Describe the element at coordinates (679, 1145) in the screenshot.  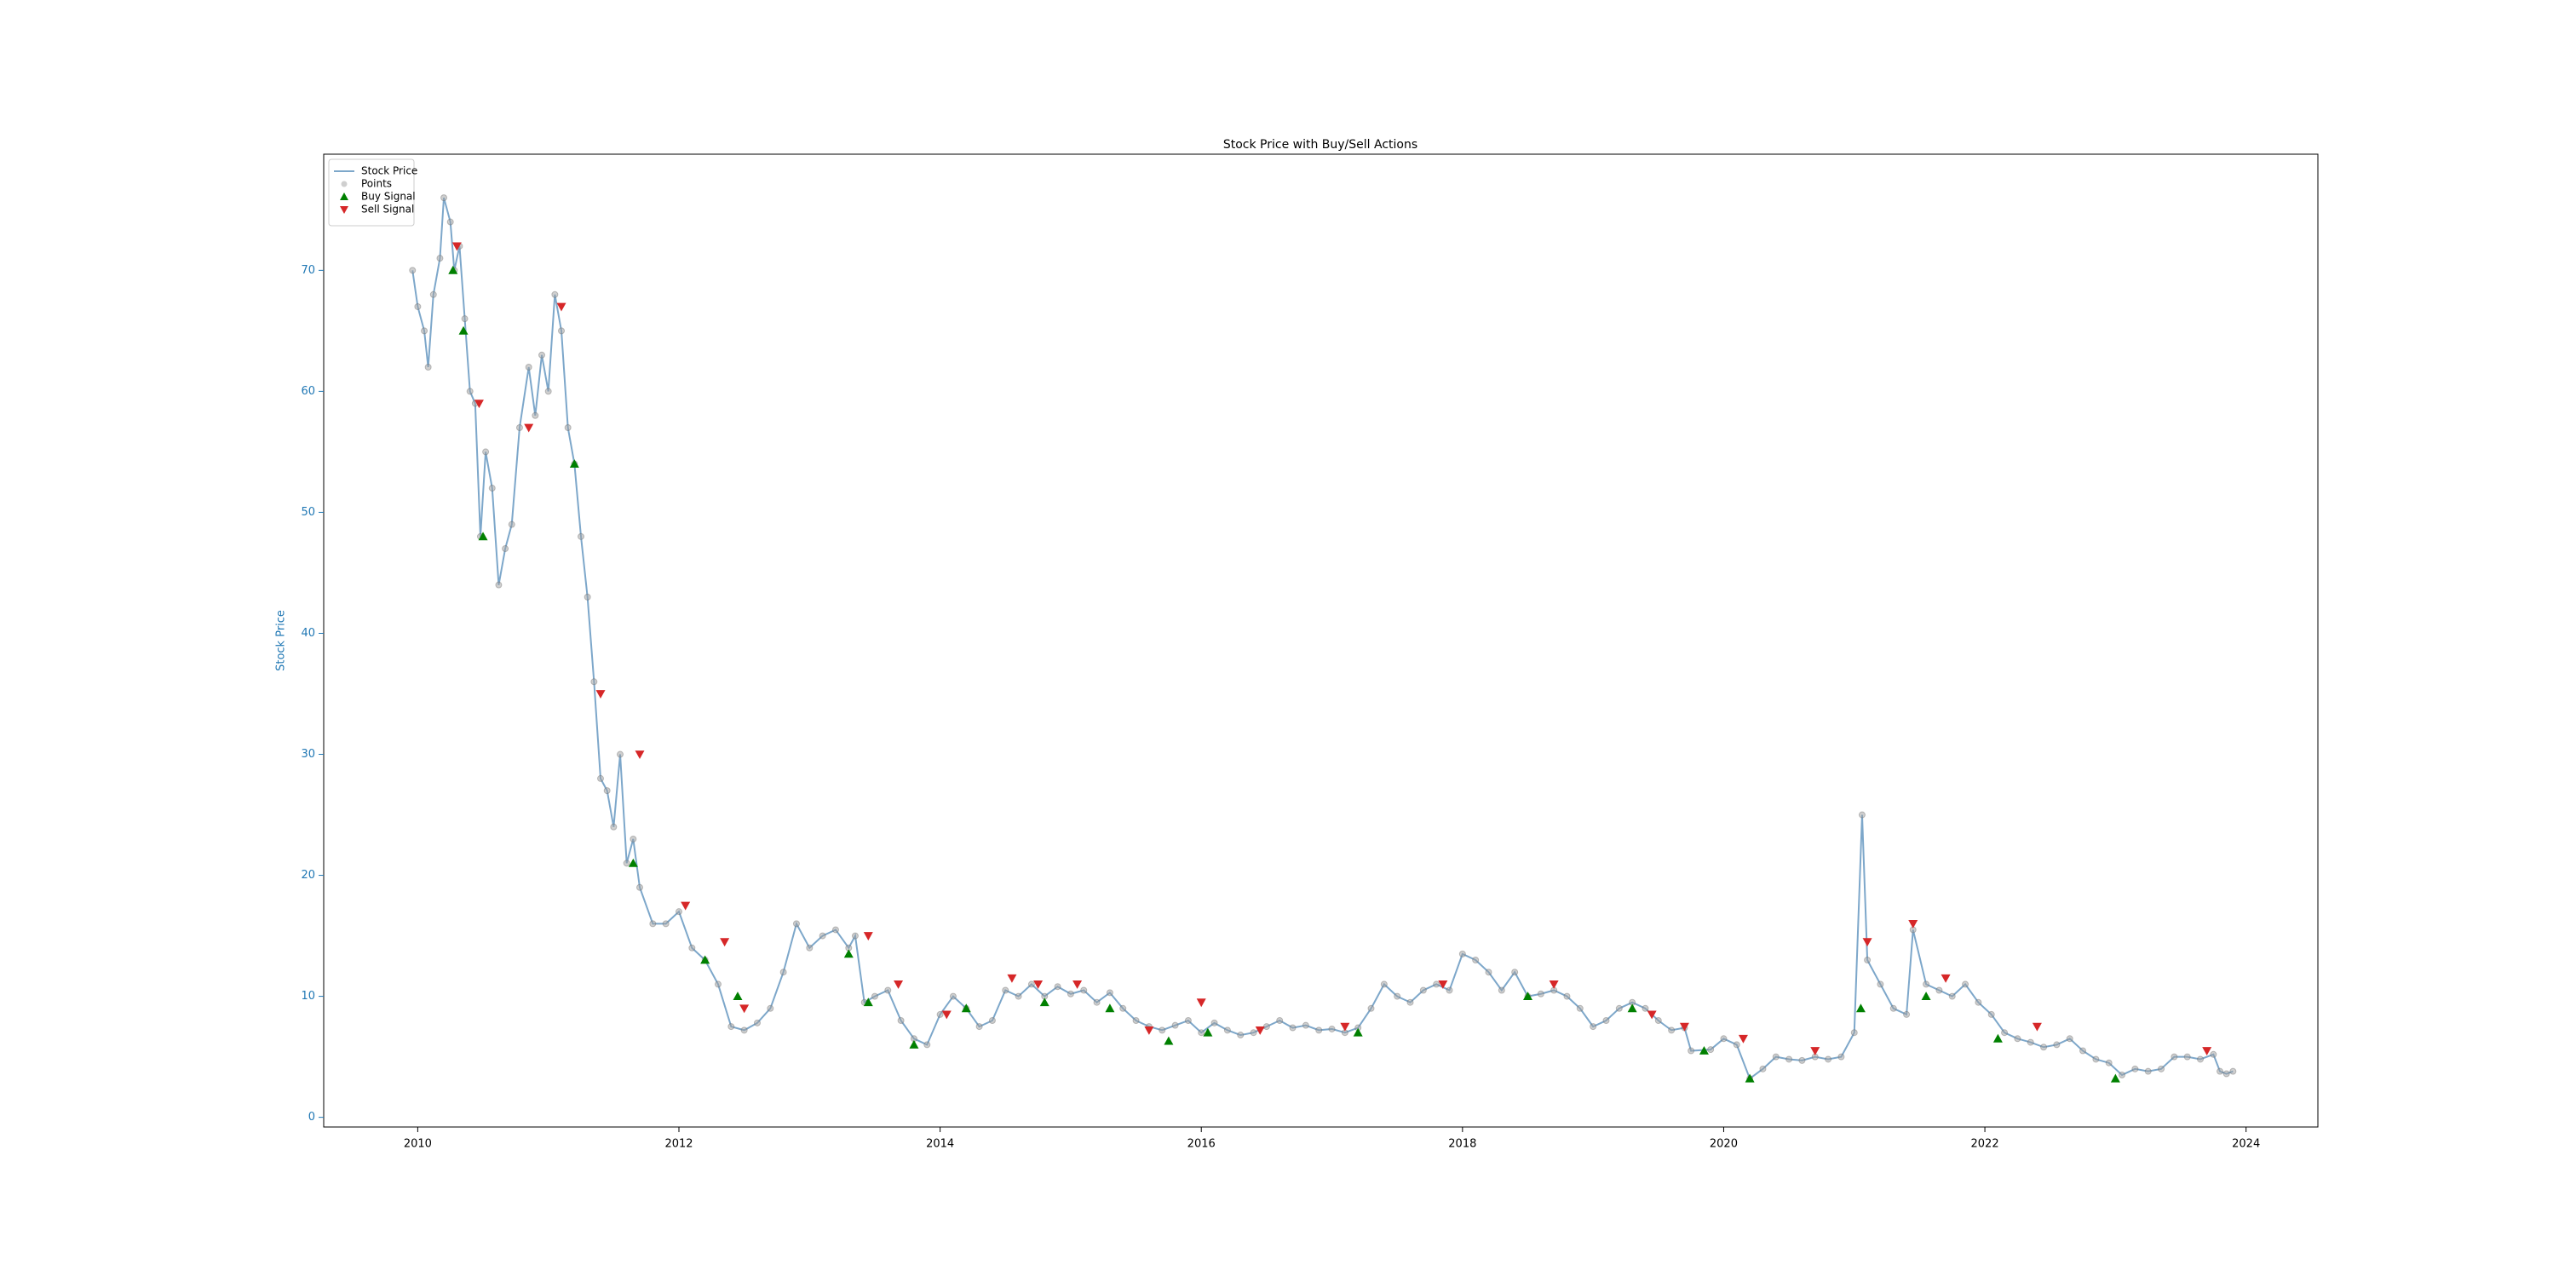
I see `x-tick-label: 2012` at that location.